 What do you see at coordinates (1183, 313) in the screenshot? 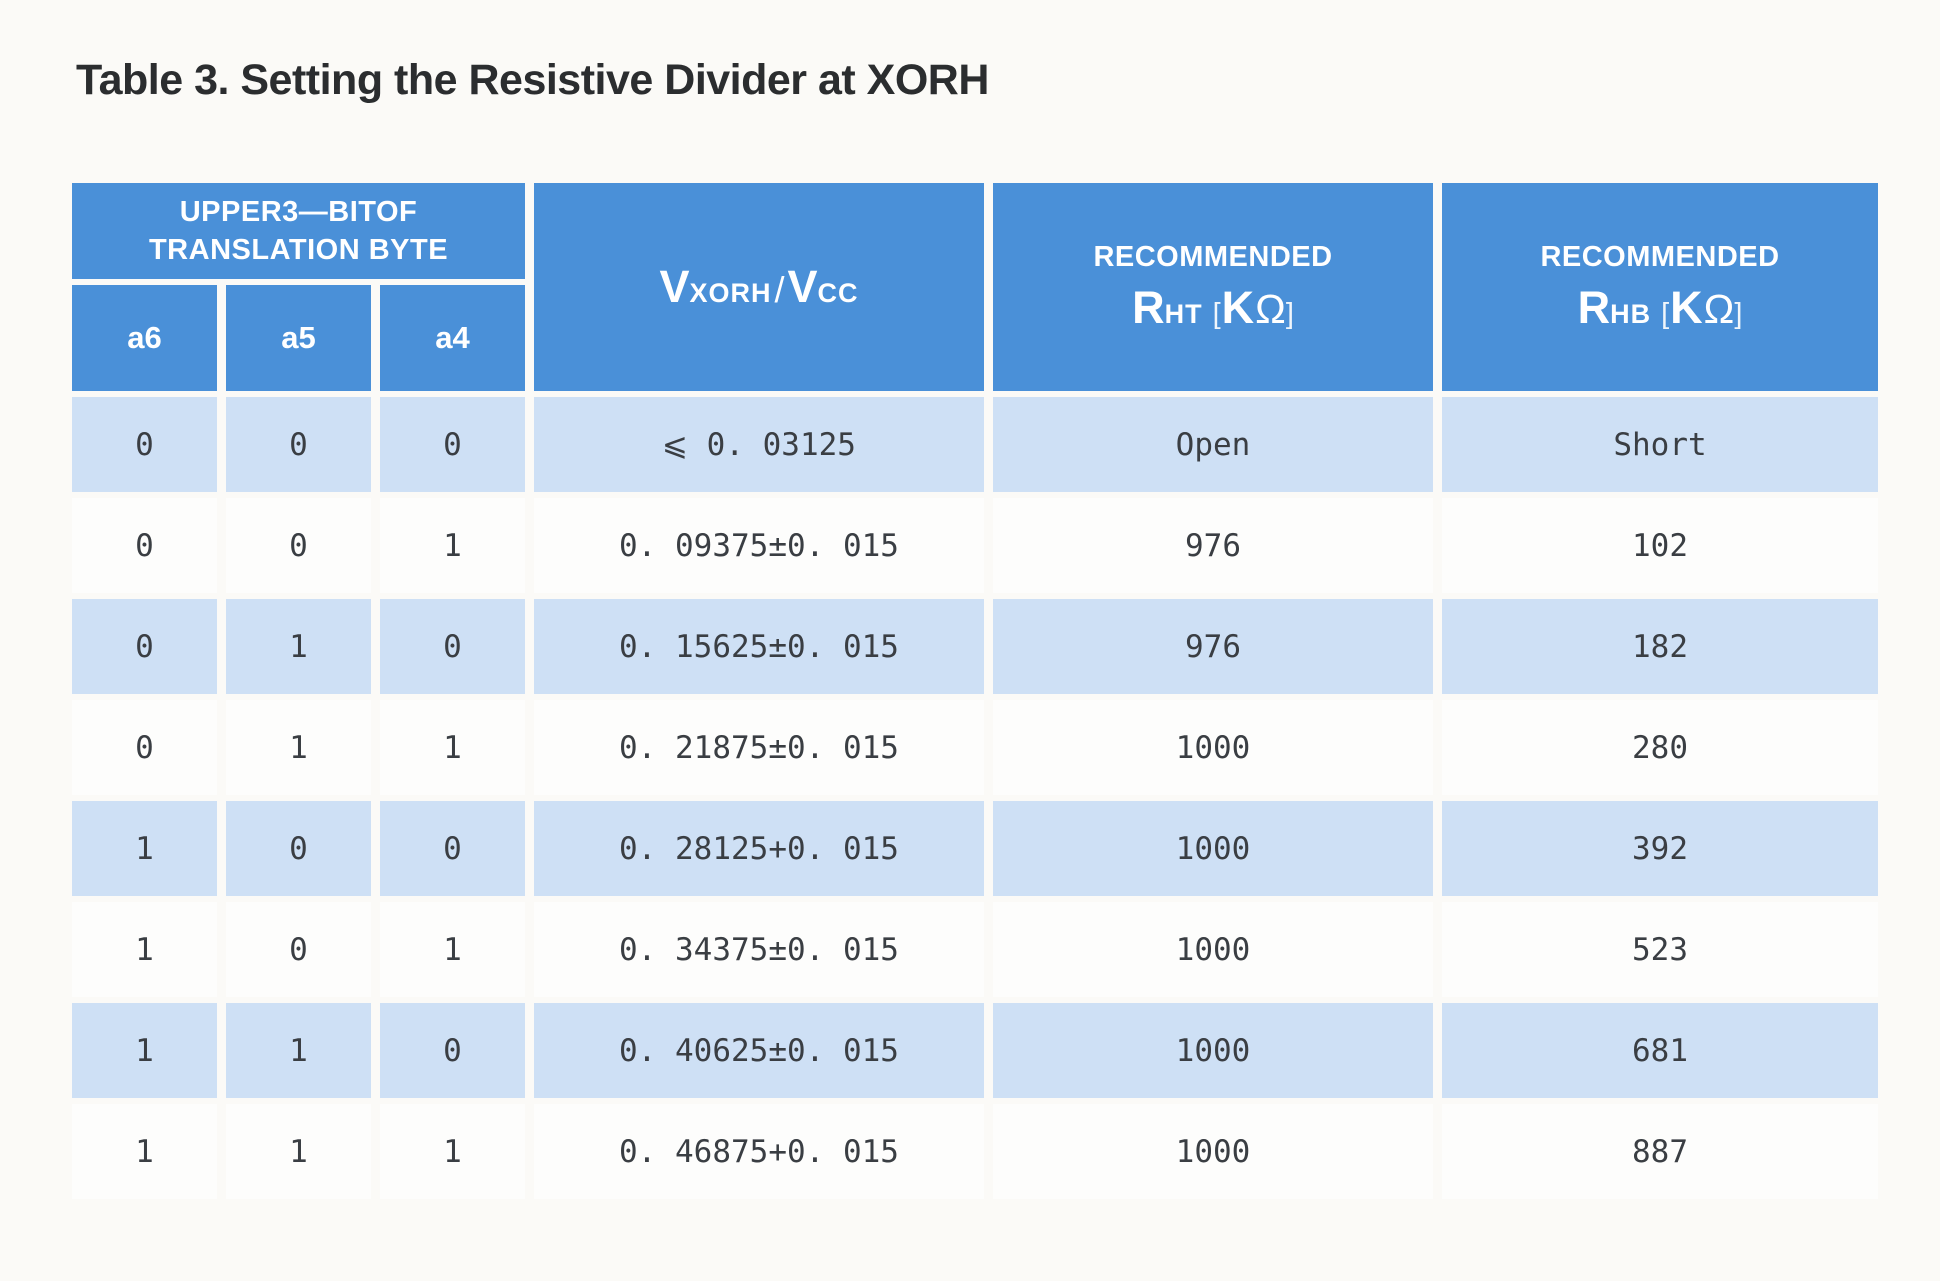
I see `r-subscript-ht: HT` at bounding box center [1183, 313].